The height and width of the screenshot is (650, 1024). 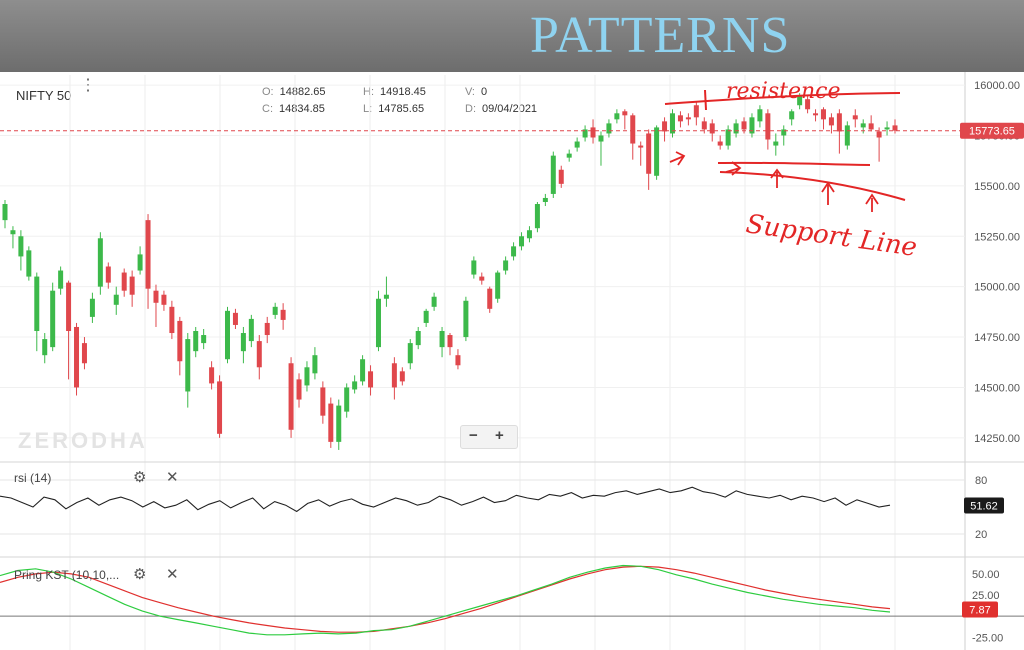 I want to click on last-price-badge, so click(x=992, y=130).